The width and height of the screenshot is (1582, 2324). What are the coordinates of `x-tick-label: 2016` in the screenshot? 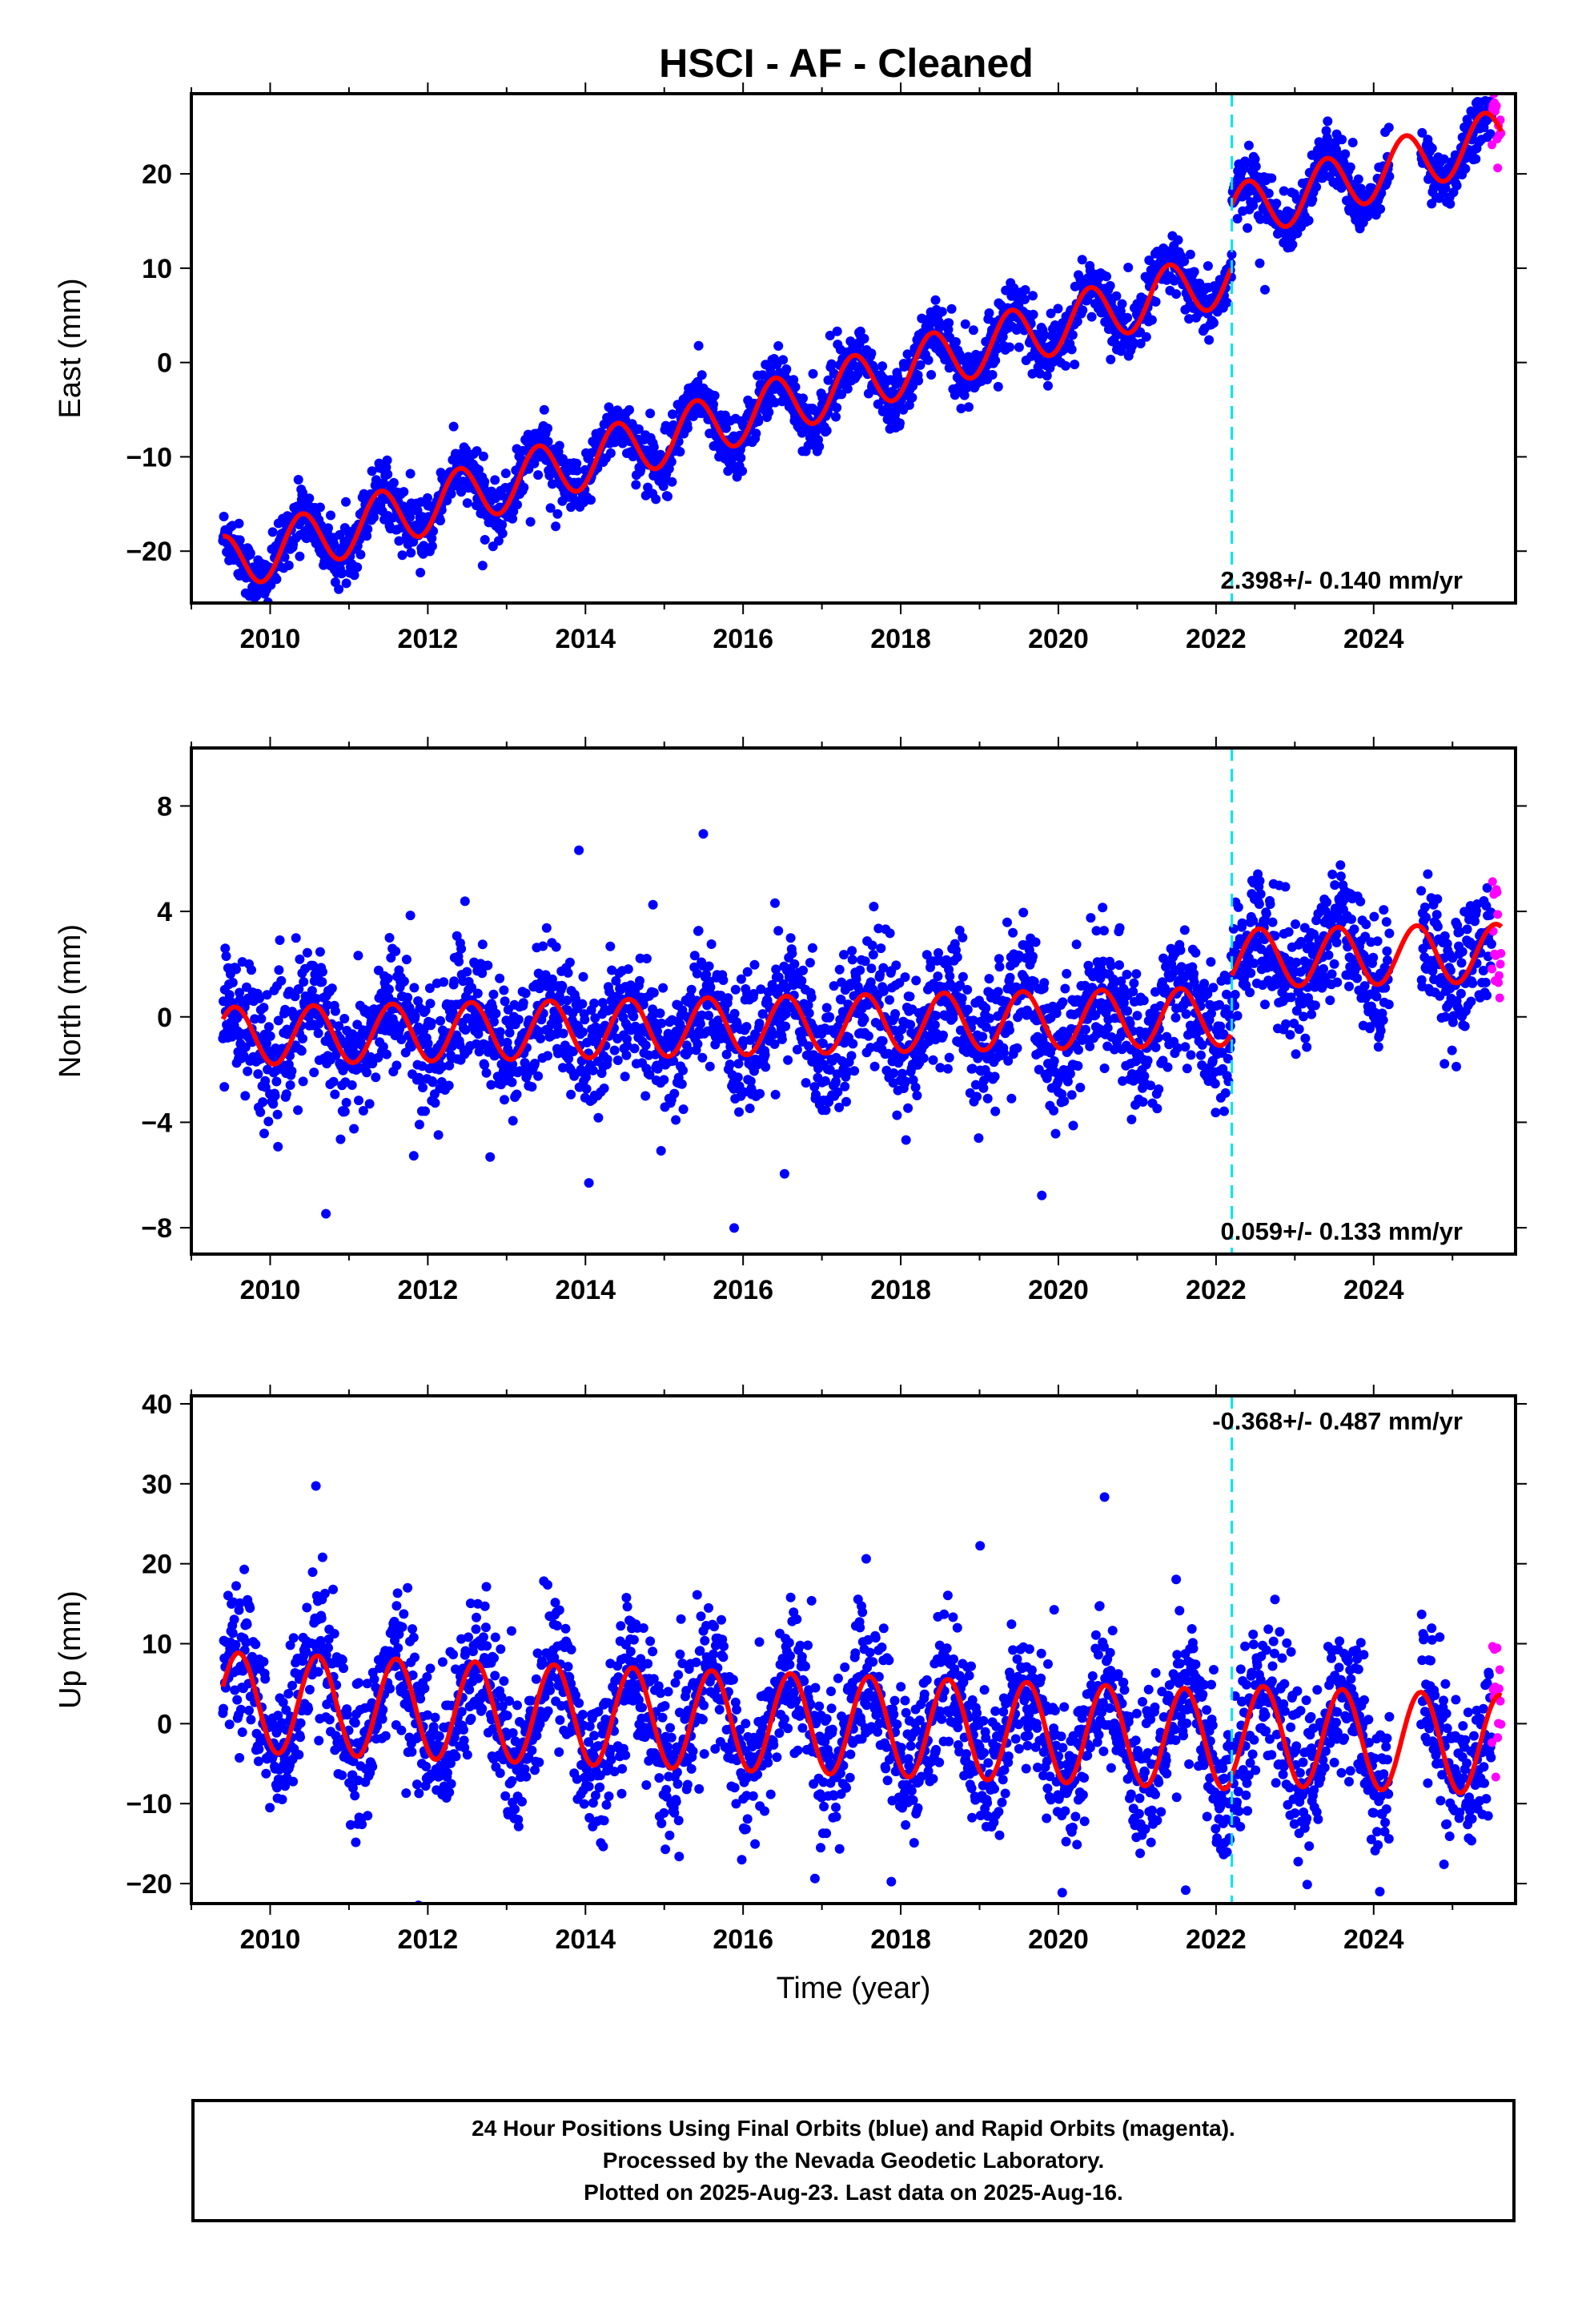 It's located at (743, 639).